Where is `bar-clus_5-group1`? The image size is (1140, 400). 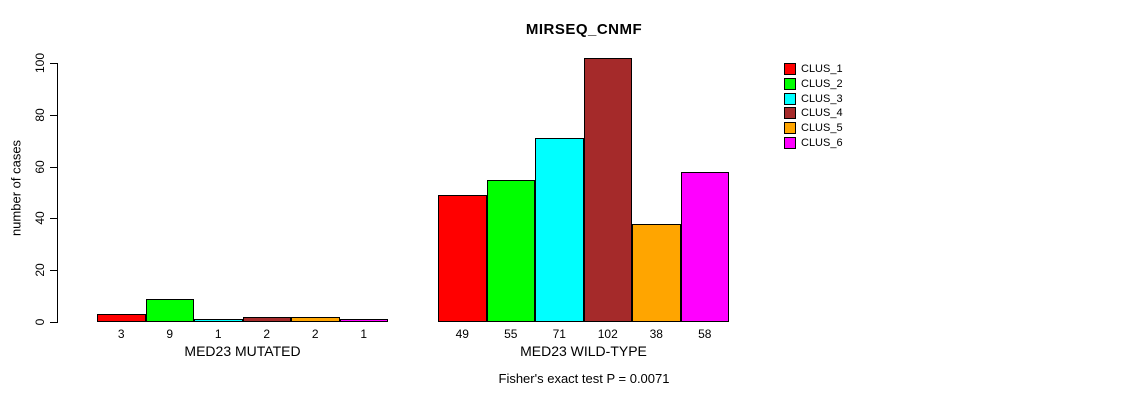 bar-clus_5-group1 is located at coordinates (315, 319).